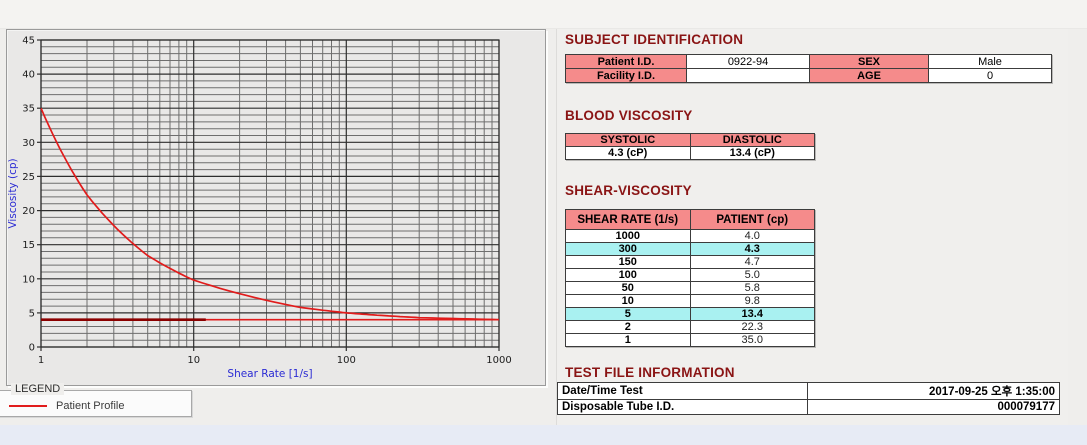  Describe the element at coordinates (628, 236) in the screenshot. I see `shear-rate-cell: 1000` at that location.